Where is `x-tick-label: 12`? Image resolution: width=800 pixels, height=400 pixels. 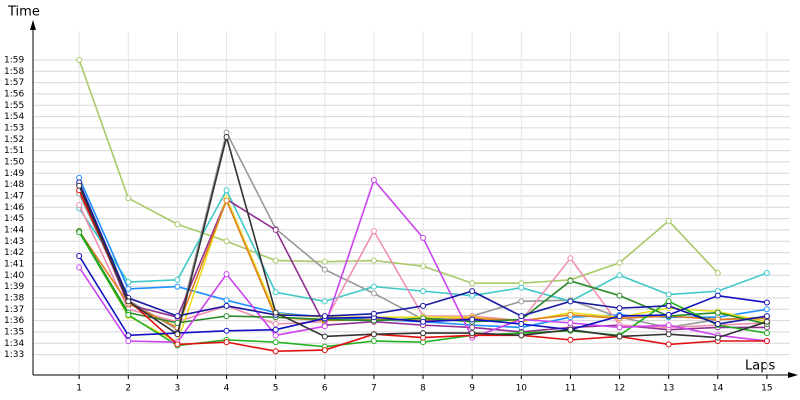 x-tick-label: 12 is located at coordinates (619, 389).